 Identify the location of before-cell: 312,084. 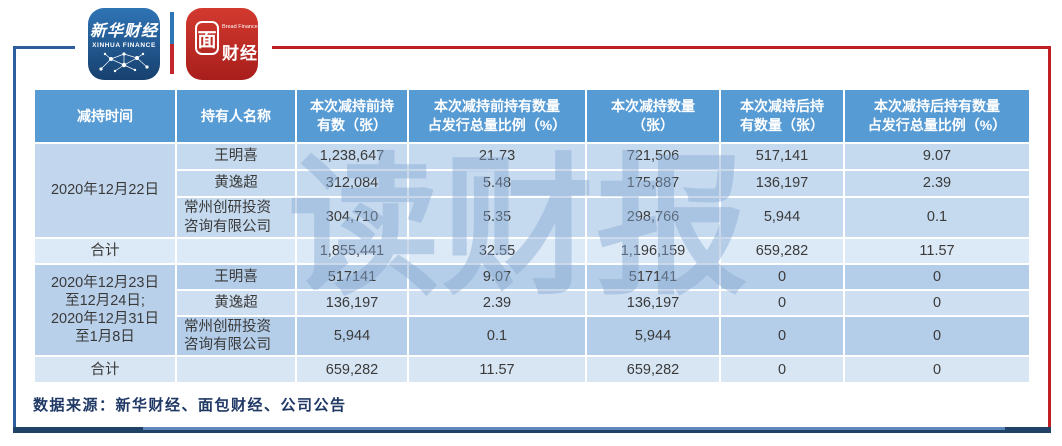
(352, 183).